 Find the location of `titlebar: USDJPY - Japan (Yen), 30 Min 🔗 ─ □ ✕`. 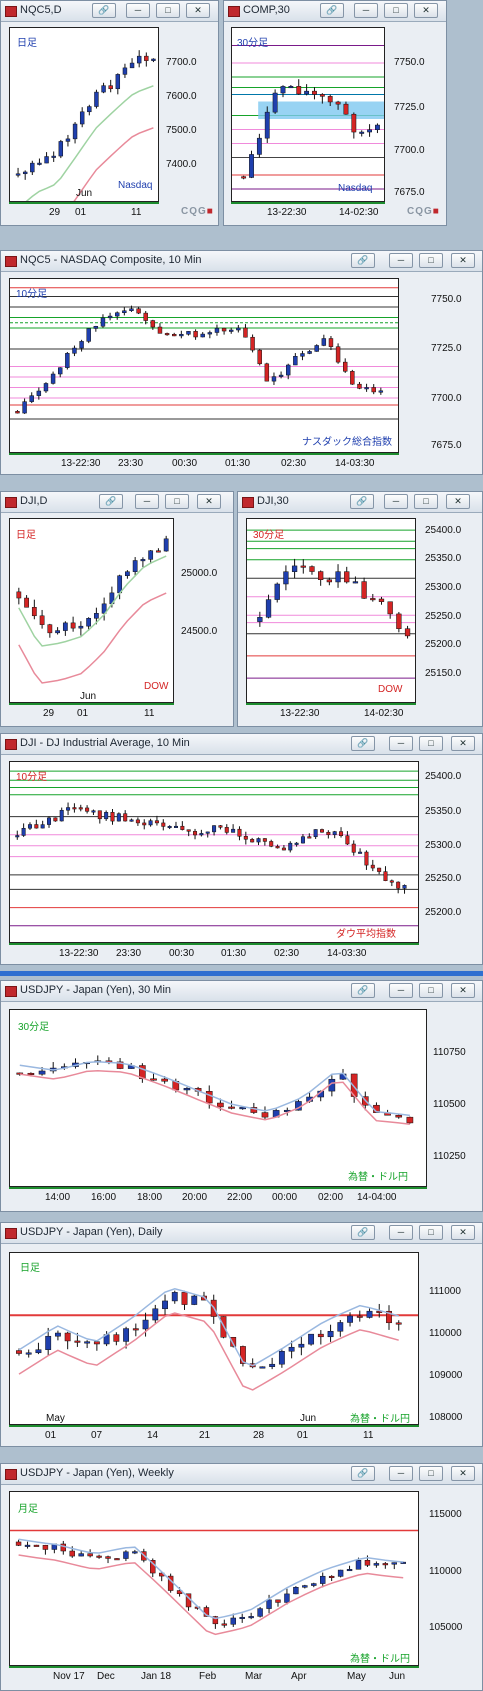

titlebar: USDJPY - Japan (Yen), 30 Min 🔗 ─ □ ✕ is located at coordinates (241, 991).